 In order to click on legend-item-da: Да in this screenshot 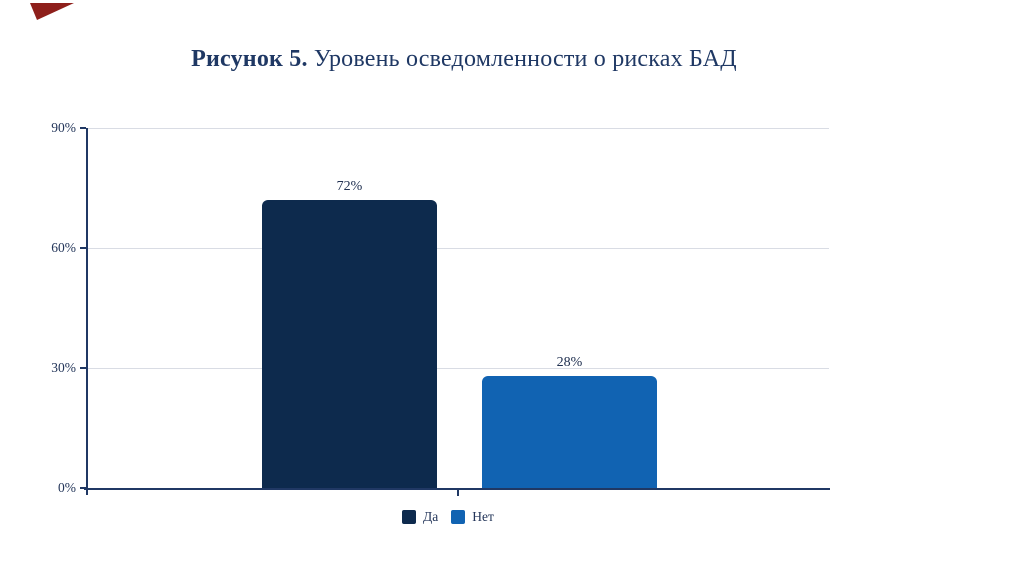, I will do `click(420, 517)`.